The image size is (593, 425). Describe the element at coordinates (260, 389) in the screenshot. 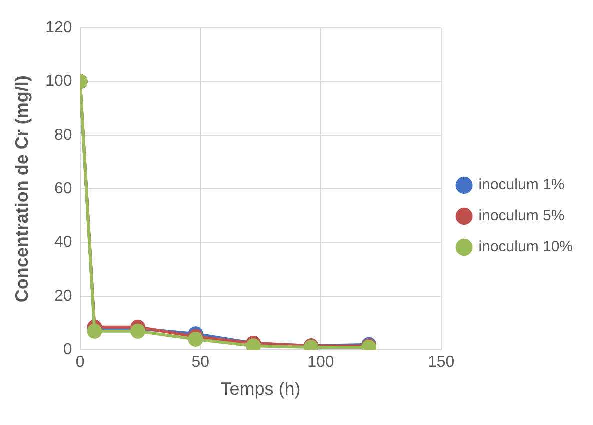

I see `x-axis-title: Temps (h)` at that location.